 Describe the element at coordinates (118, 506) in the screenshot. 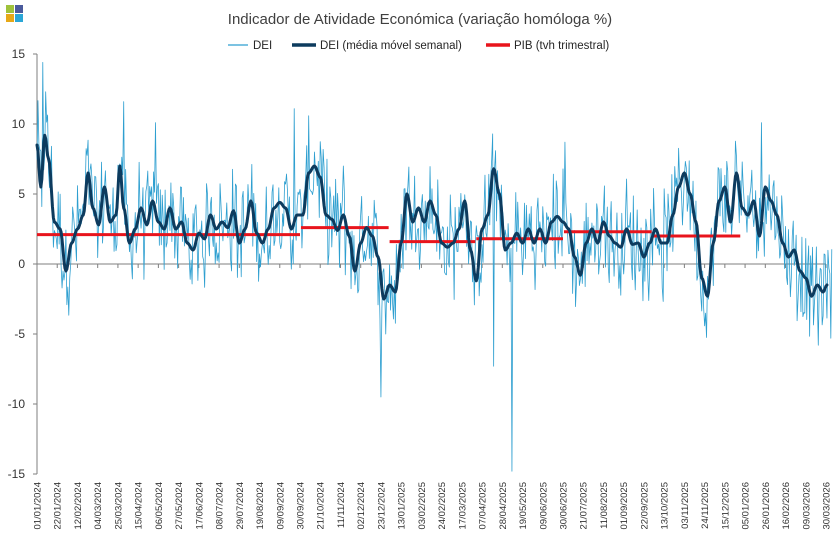

I see `x-tick-label: 25/03/2024` at that location.